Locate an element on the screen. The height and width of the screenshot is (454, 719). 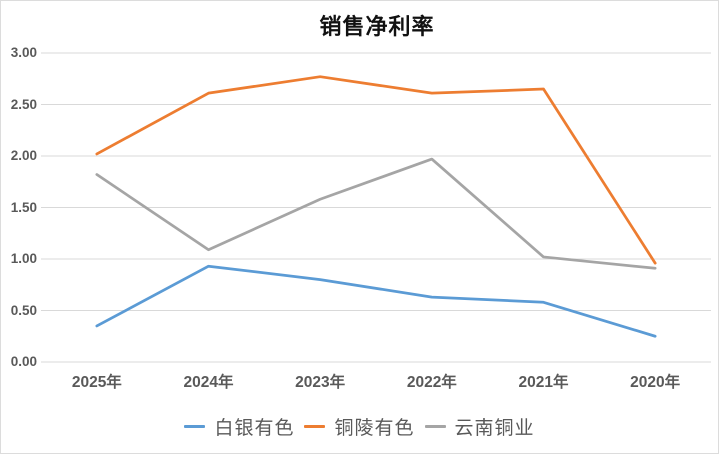
x-axis-label: 2022年 is located at coordinates (431, 382).